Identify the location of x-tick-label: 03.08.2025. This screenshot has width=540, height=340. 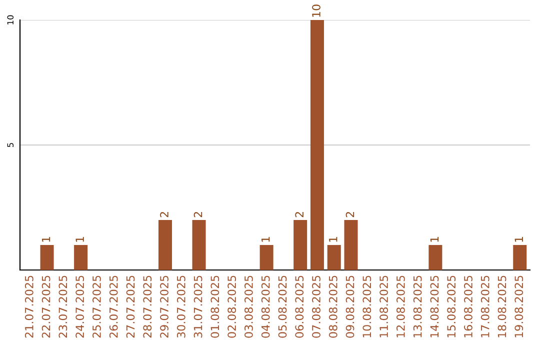
(248, 307).